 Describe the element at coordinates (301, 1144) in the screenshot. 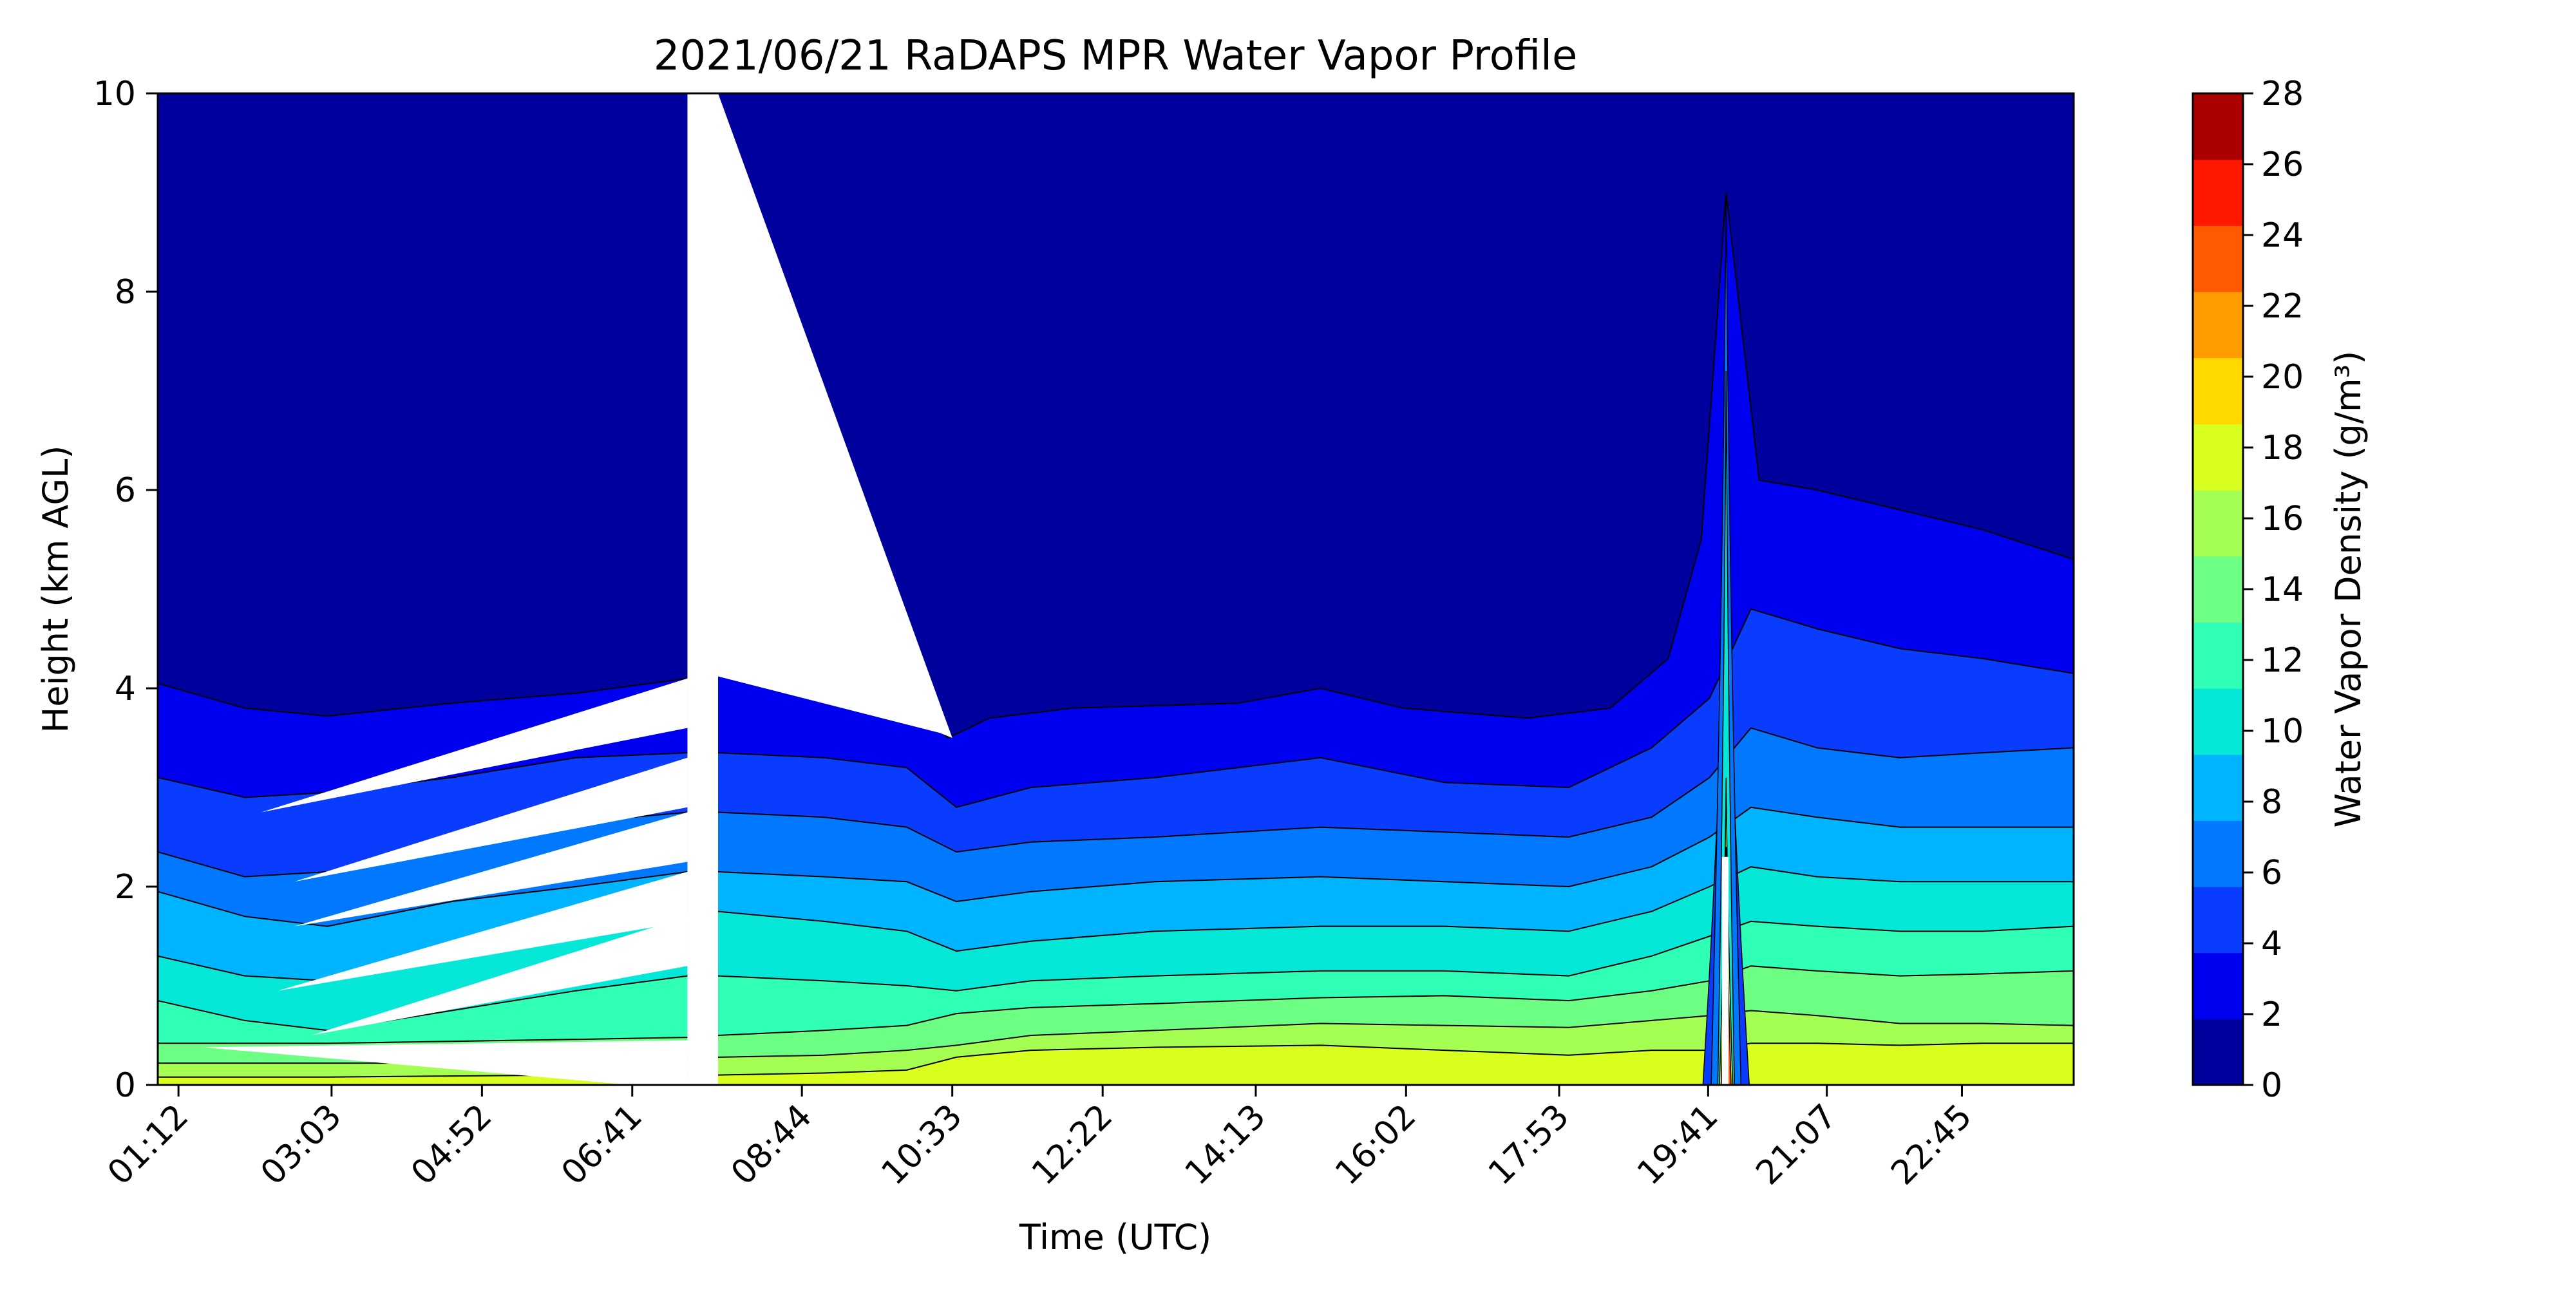

I see `x-tick-label: 03:03` at that location.